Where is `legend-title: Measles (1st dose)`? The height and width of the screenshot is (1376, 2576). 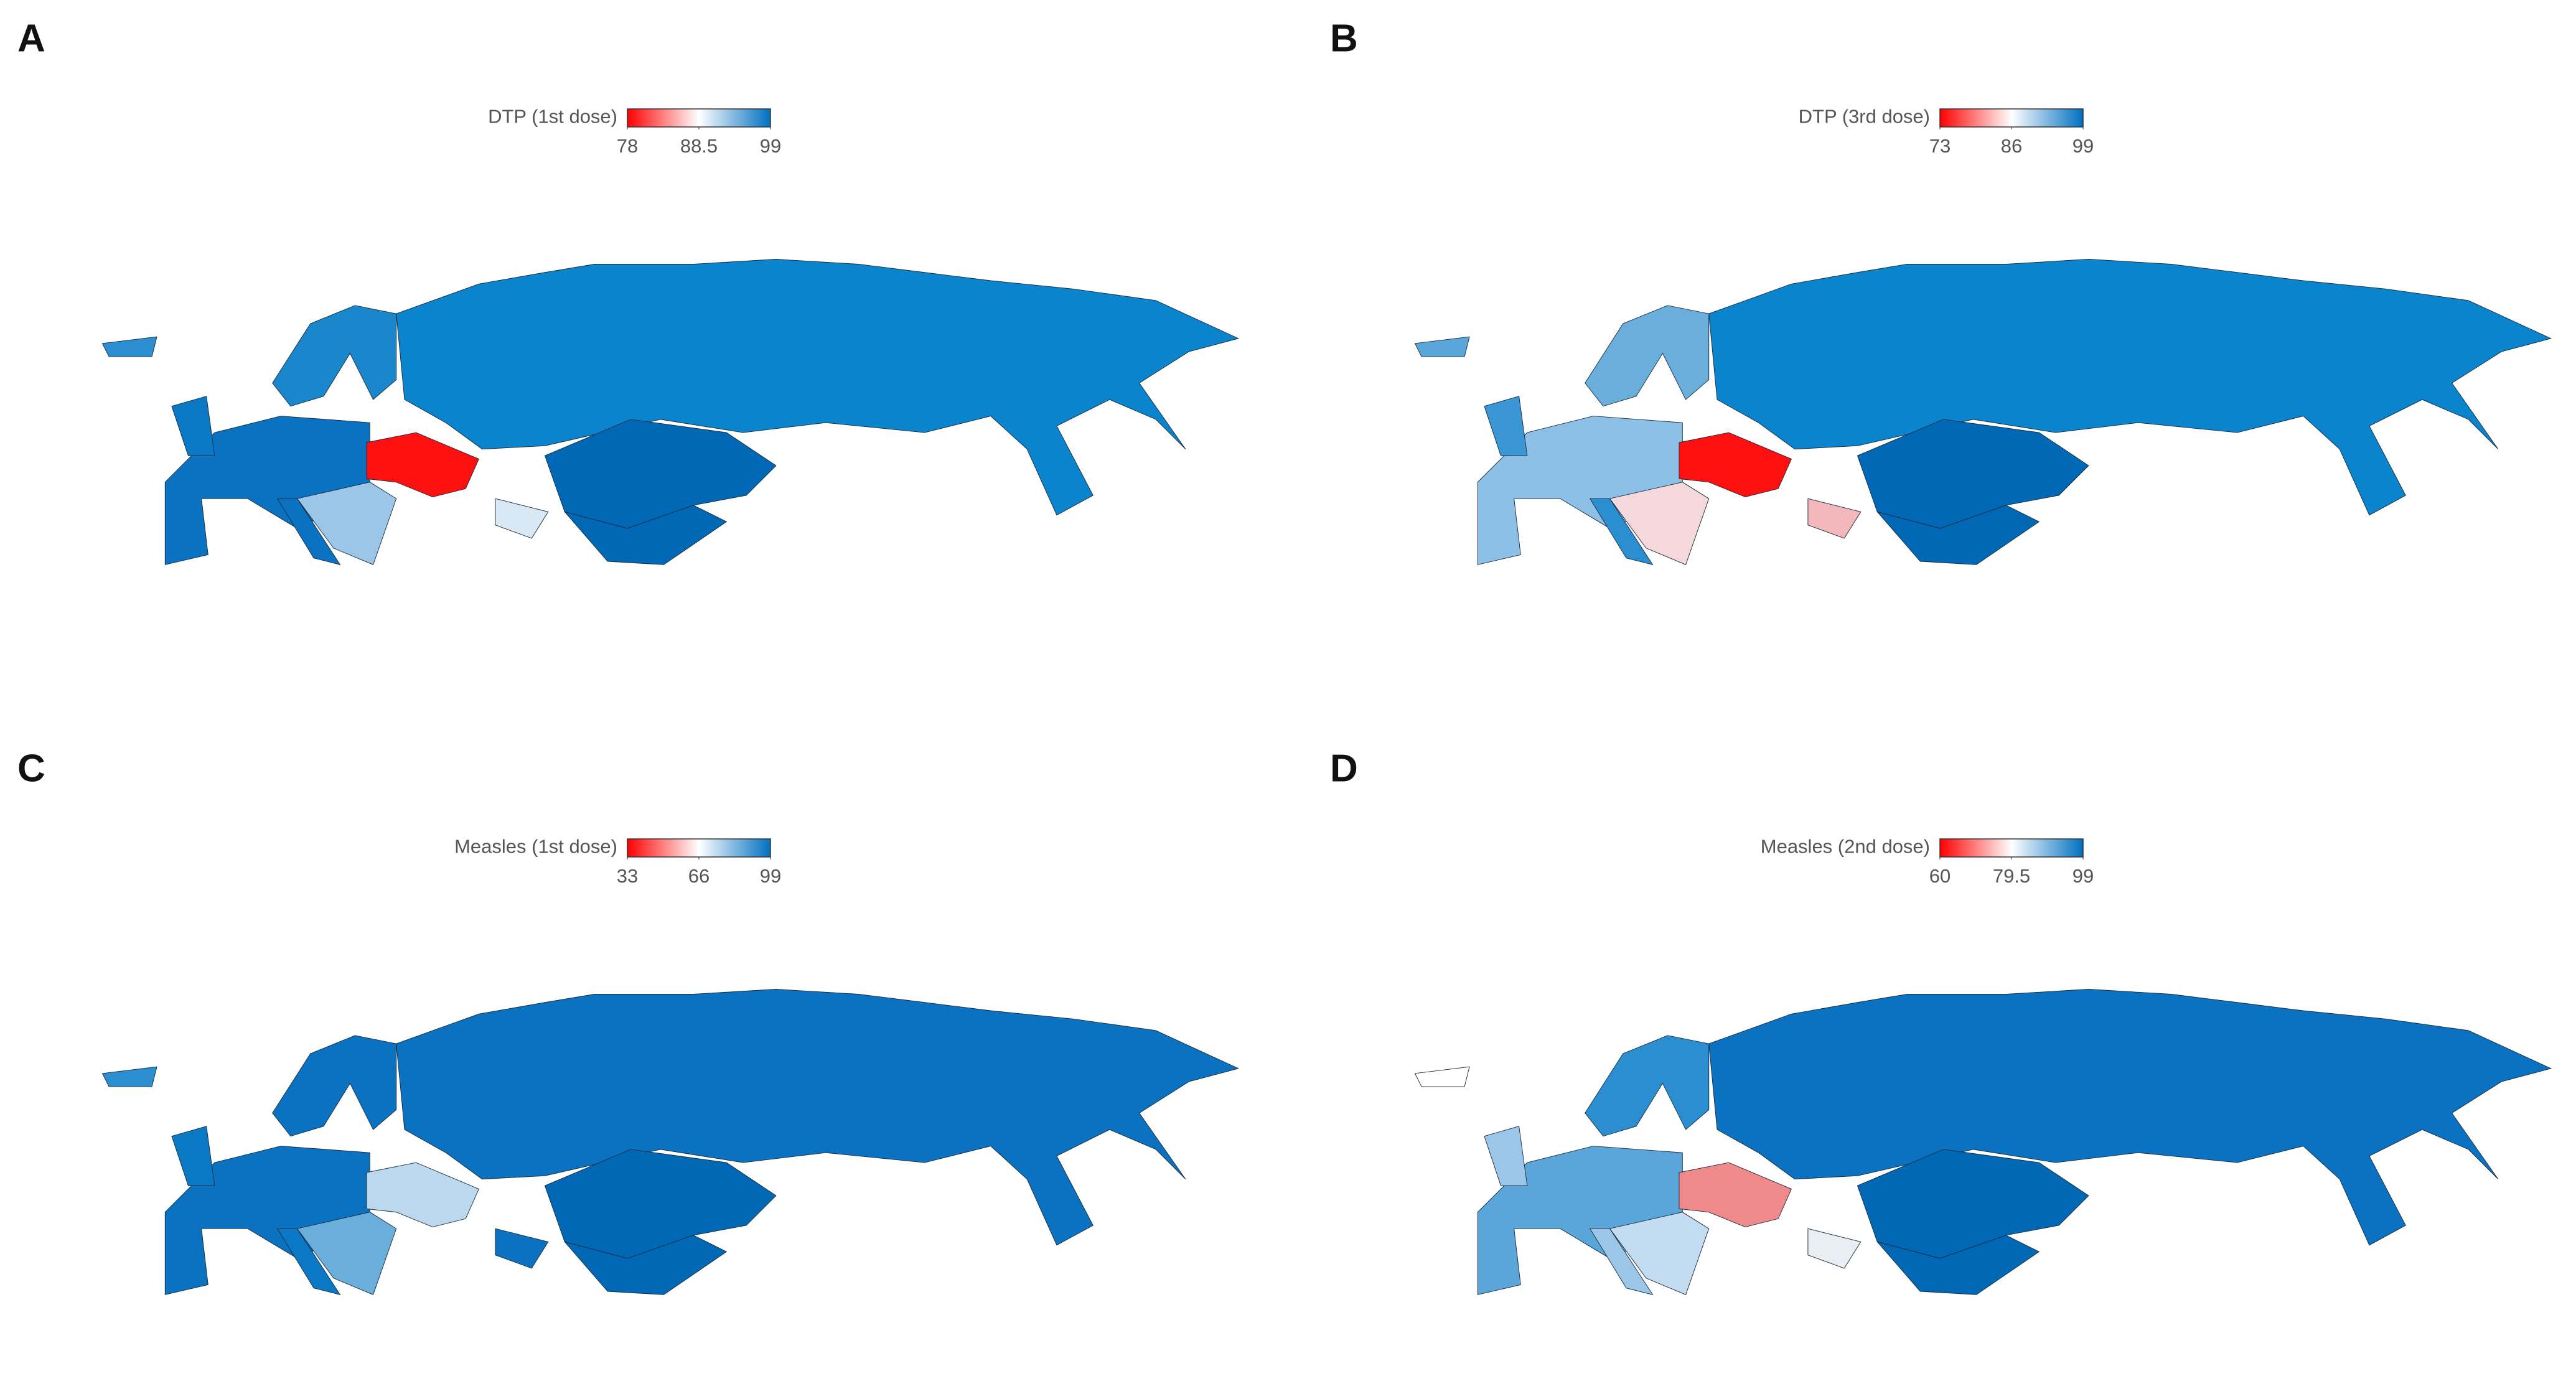 legend-title: Measles (1st dose) is located at coordinates (535, 847).